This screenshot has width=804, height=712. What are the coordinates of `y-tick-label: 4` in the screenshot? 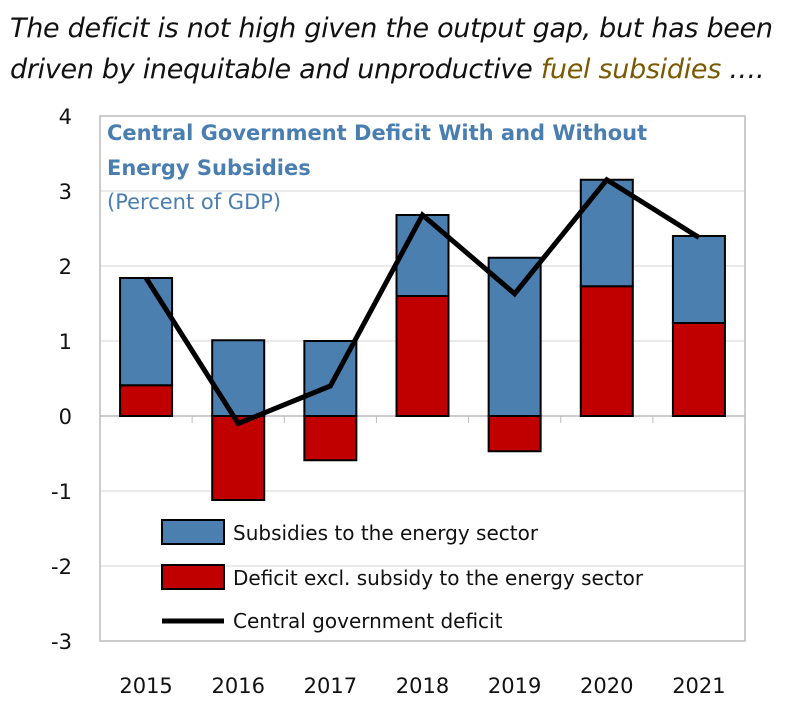 It's located at (65, 117).